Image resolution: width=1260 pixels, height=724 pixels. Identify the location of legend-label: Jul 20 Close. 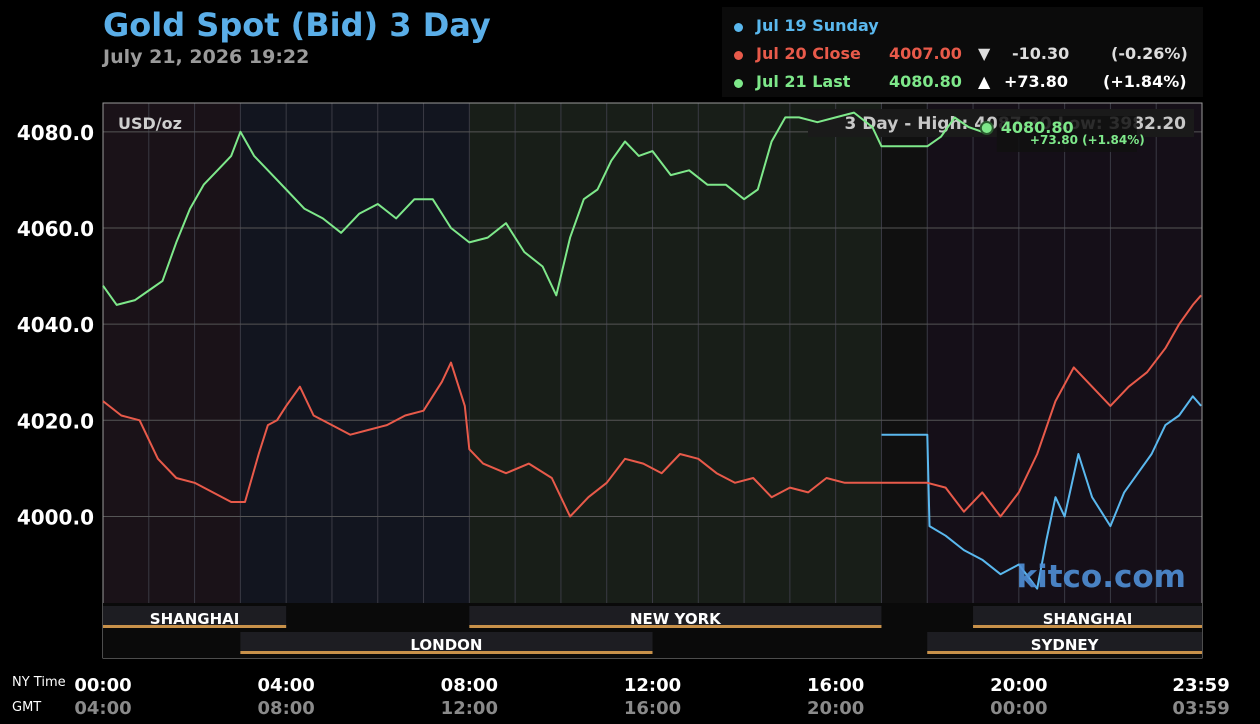
(808, 53).